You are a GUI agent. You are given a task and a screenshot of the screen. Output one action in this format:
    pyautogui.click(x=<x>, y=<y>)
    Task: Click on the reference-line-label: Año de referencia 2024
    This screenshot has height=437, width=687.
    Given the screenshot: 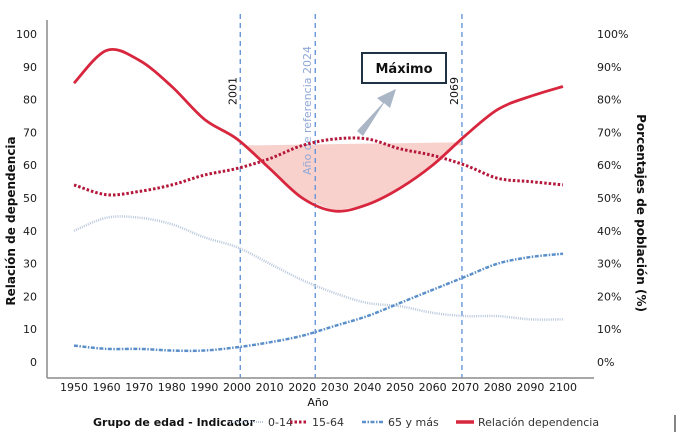 What is the action you would take?
    pyautogui.click(x=307, y=110)
    